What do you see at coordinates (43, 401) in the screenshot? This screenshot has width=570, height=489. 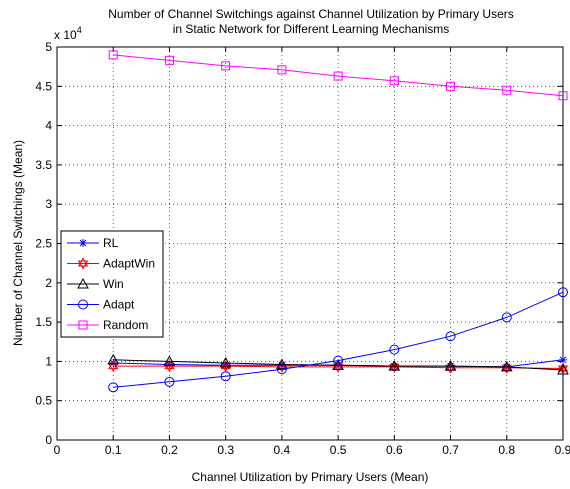 I see `y-tick-label: 0.5` at bounding box center [43, 401].